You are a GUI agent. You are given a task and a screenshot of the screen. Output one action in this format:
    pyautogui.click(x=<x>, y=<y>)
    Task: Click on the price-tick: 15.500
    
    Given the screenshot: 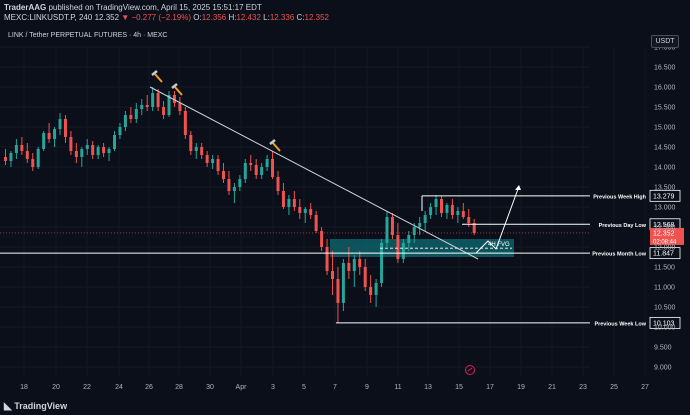 What is the action you would take?
    pyautogui.click(x=665, y=108)
    